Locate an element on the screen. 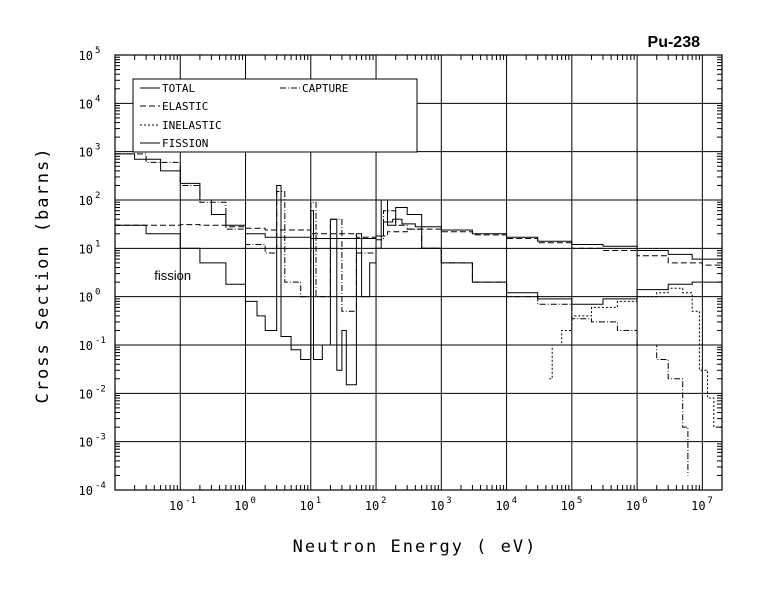  x-tick-exponent: -1 is located at coordinates (190, 501).